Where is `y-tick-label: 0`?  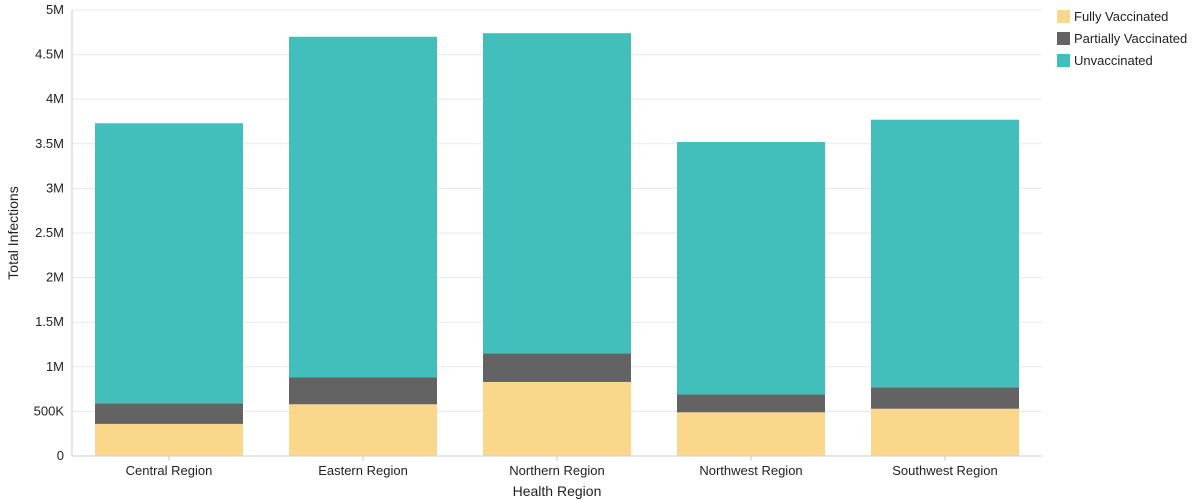 y-tick-label: 0 is located at coordinates (60, 455).